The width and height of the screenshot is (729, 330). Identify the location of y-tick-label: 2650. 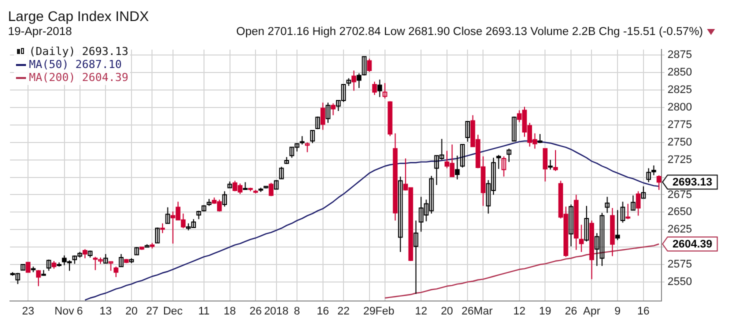
(680, 212).